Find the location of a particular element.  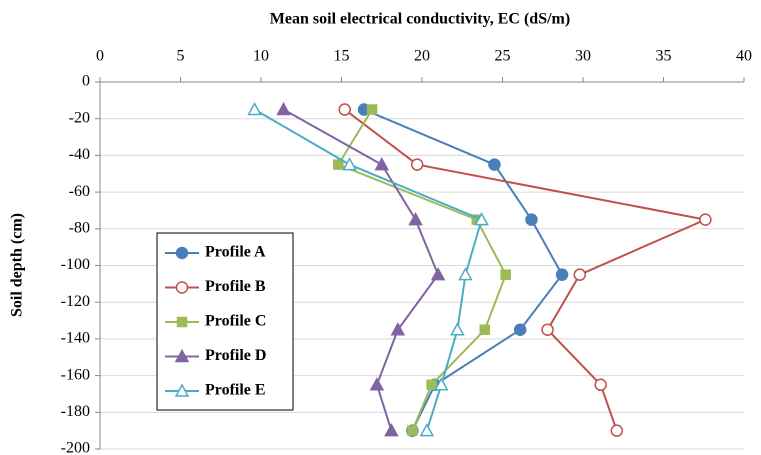

x-tick-label: 20 is located at coordinates (422, 56).